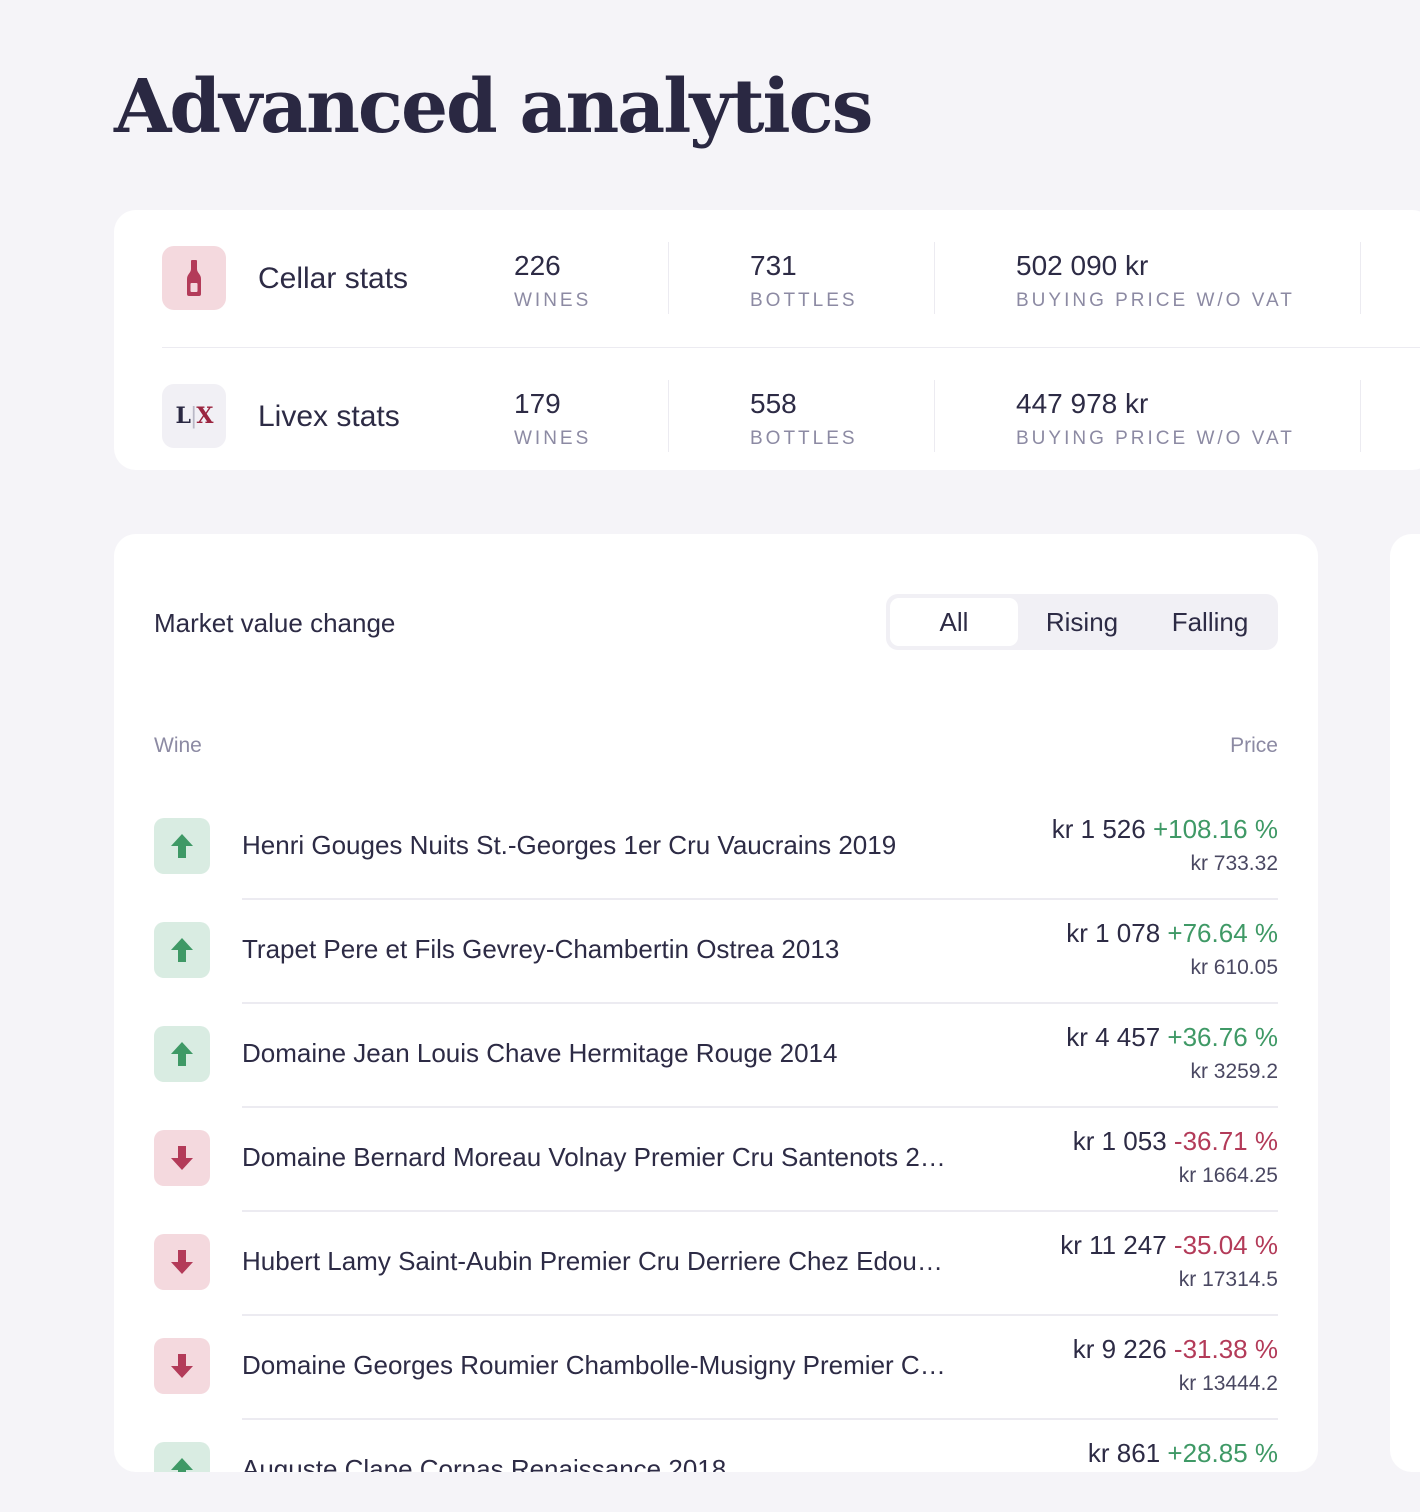 The image size is (1420, 1512). What do you see at coordinates (553, 438) in the screenshot?
I see `livex-wines-caption: WINES` at bounding box center [553, 438].